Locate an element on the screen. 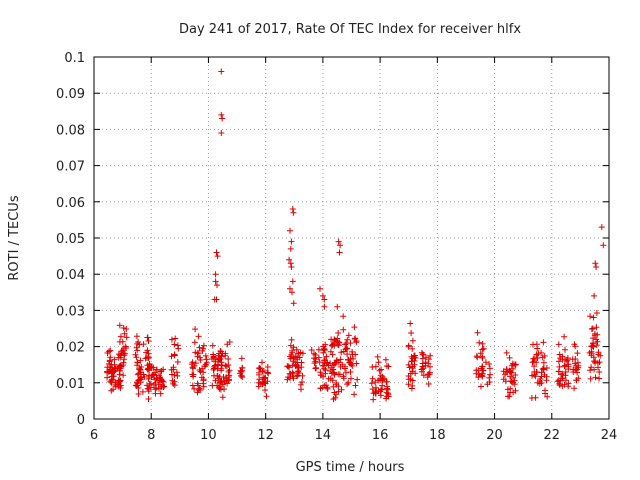 This screenshot has height=480, width=640. y-tick-label: 0.09 is located at coordinates (70, 94).